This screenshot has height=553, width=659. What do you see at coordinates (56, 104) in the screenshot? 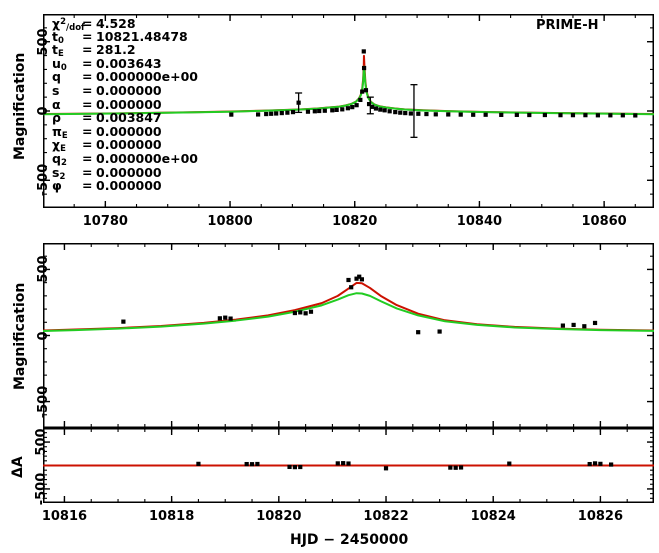
I see `param-symbol: α` at bounding box center [56, 104].